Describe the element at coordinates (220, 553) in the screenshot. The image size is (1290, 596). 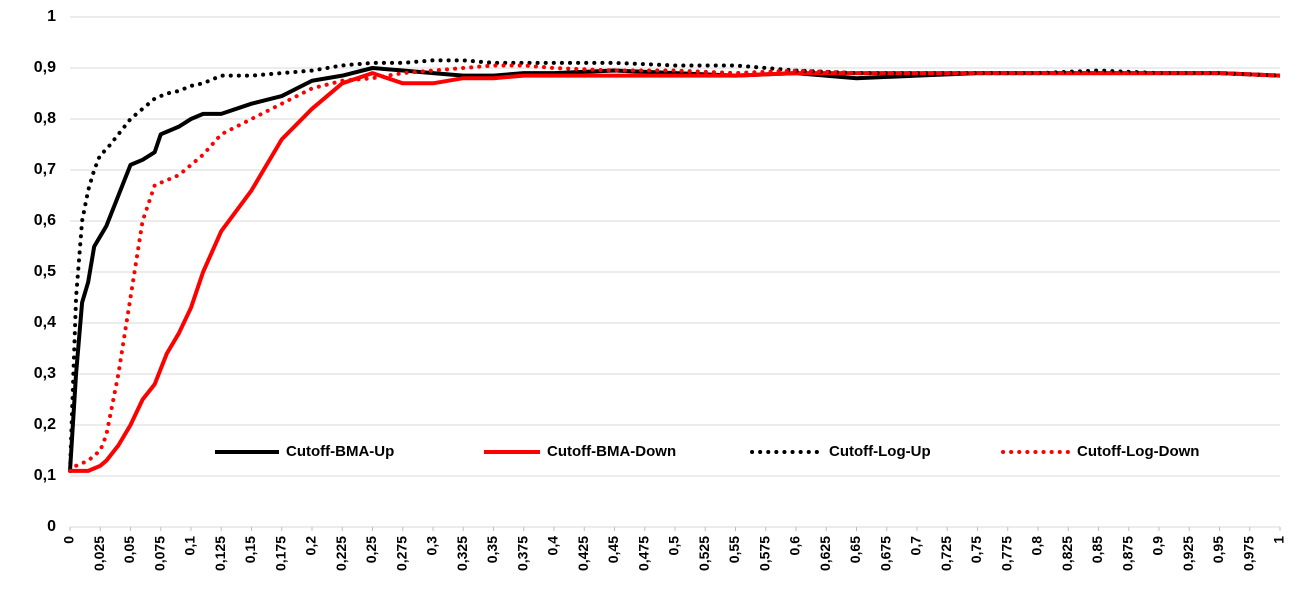
I see `x-tick-label: 0,125` at that location.